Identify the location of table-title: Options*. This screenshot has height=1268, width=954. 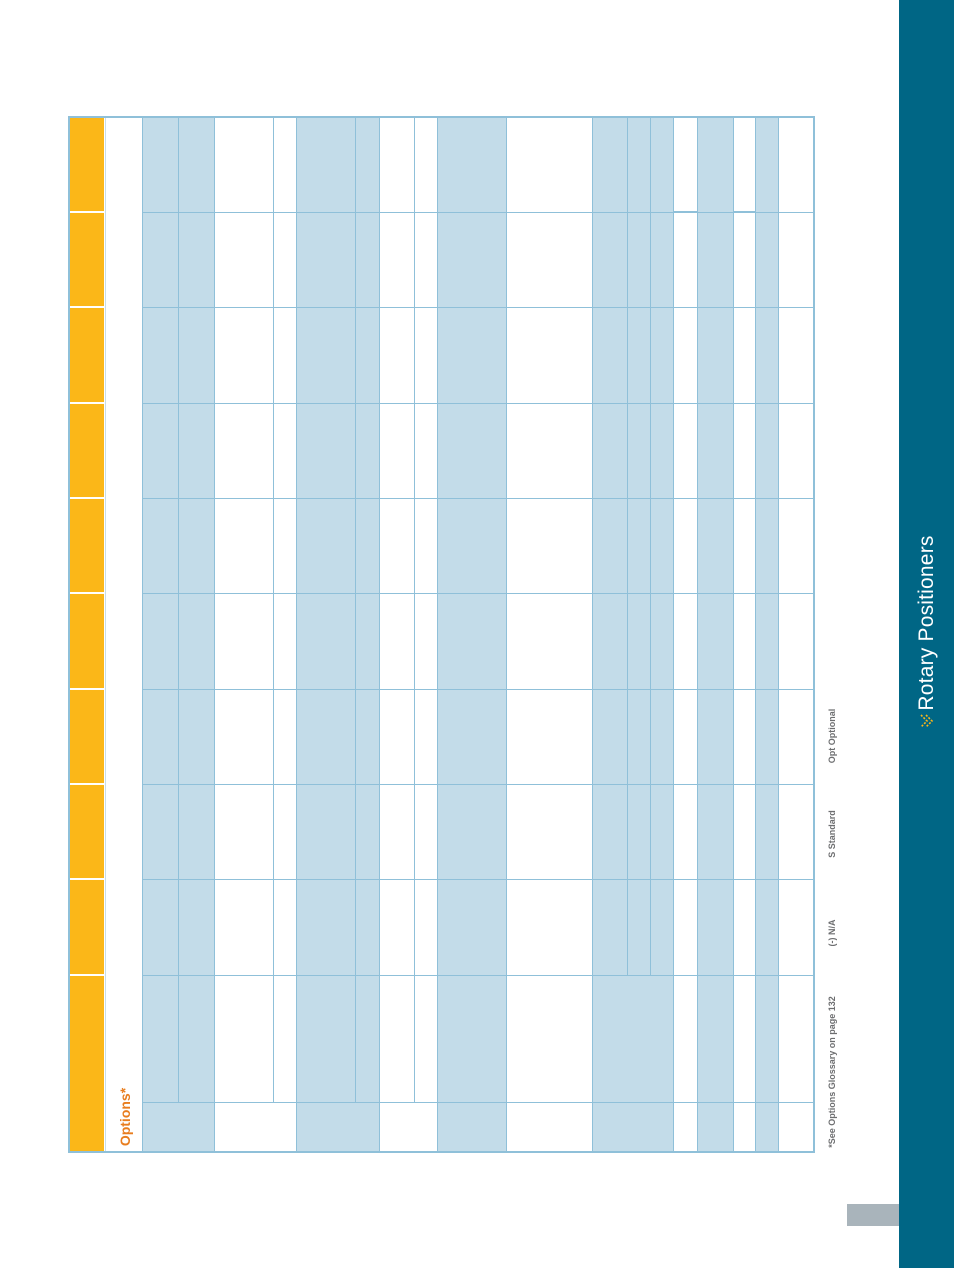
(125, 1117).